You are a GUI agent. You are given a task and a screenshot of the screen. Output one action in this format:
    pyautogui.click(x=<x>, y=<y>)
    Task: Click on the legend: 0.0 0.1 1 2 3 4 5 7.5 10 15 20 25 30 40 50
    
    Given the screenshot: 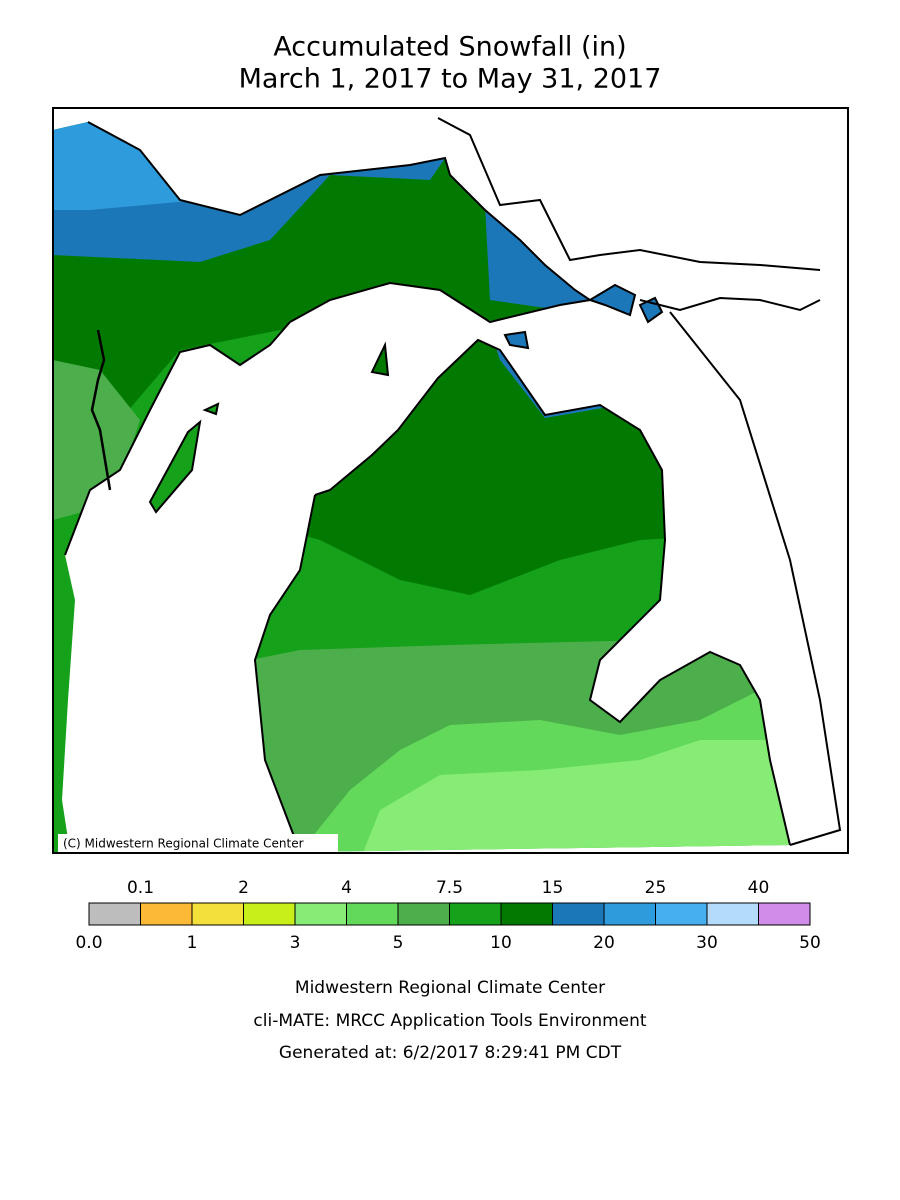 What is the action you would take?
    pyautogui.click(x=447, y=915)
    